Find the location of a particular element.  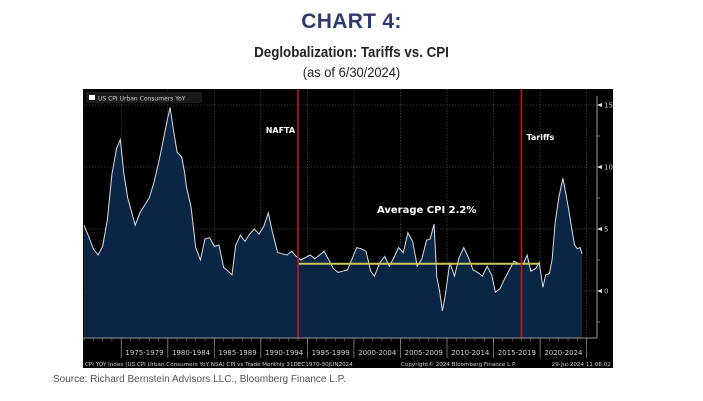

x-tick-label: 1980-1984 is located at coordinates (191, 353).